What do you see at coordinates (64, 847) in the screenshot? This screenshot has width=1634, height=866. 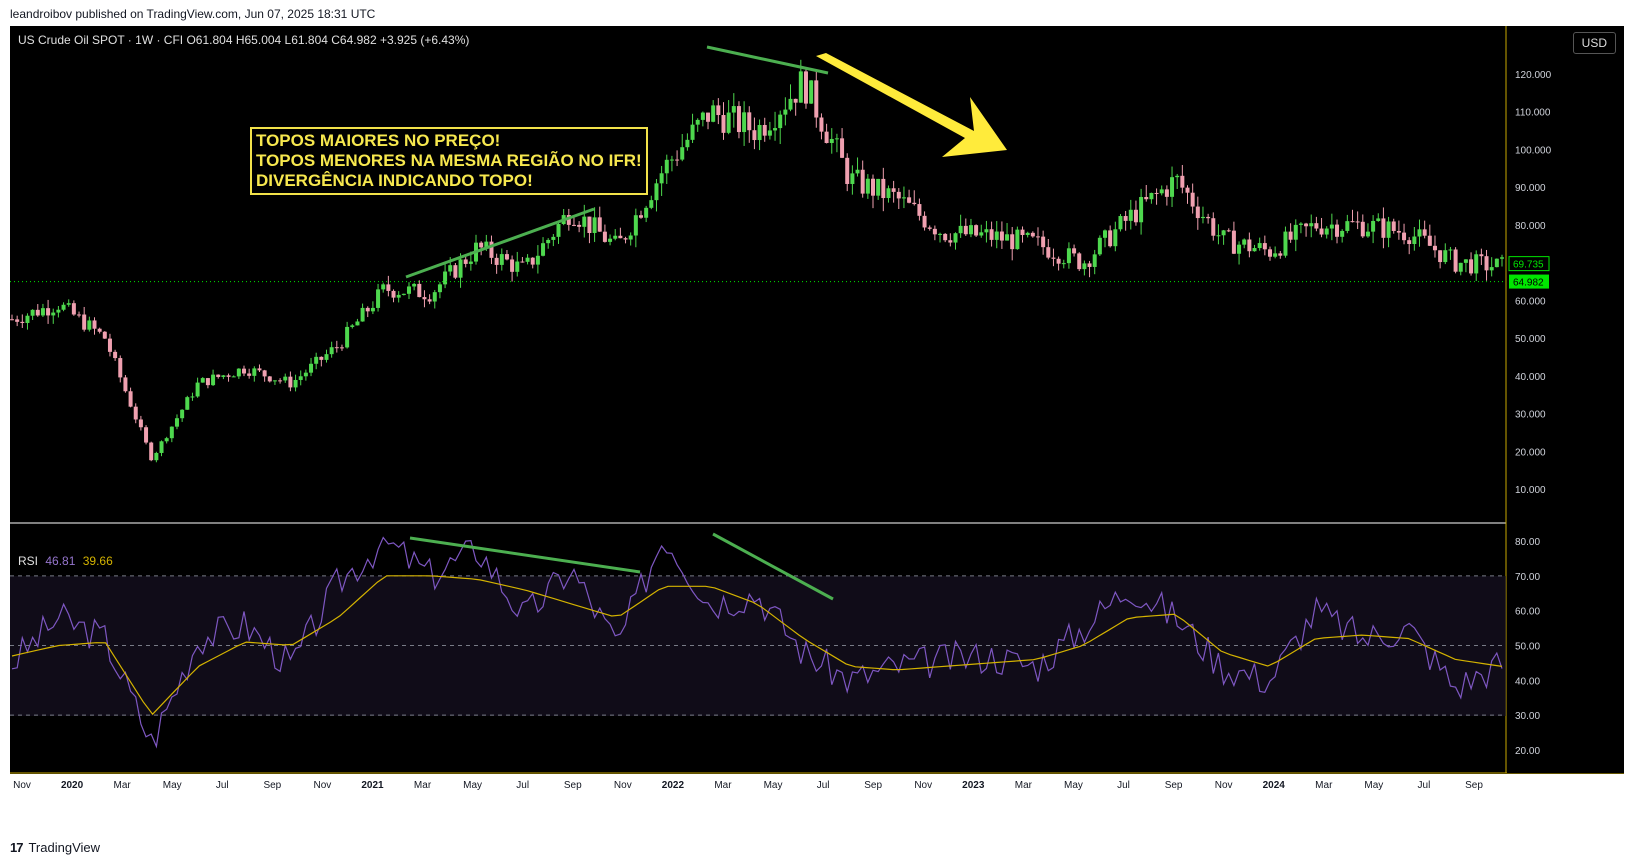 I see `footer-brand-label: TradingView` at bounding box center [64, 847].